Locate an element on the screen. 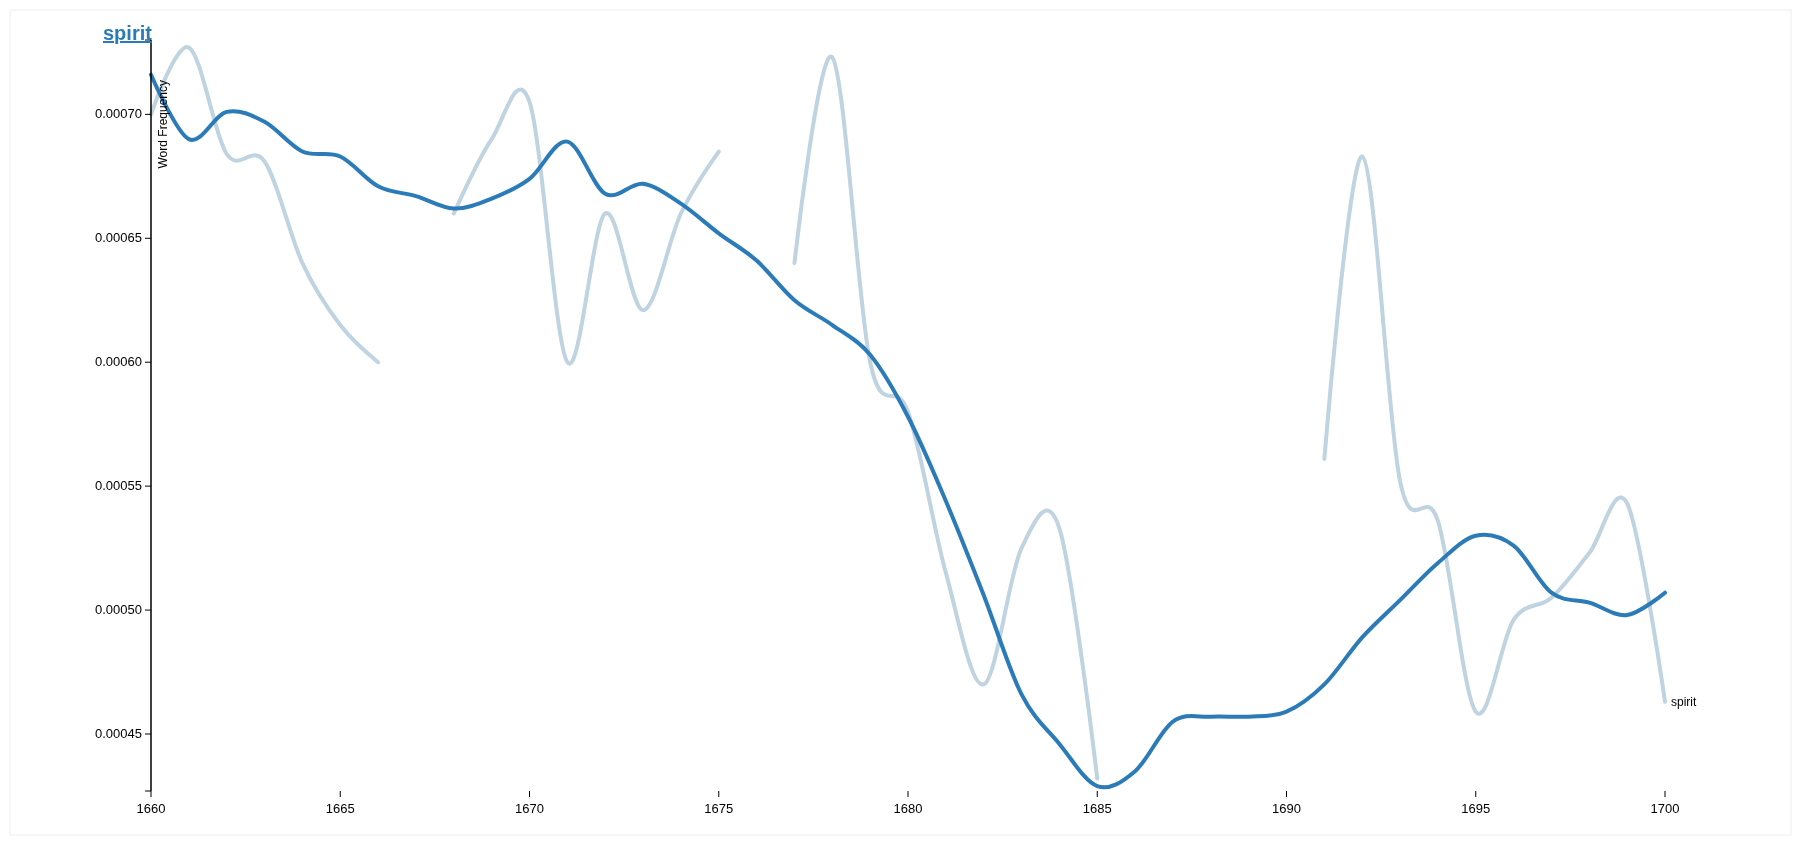  y-tick-label: 0.00050 is located at coordinates (118, 610).